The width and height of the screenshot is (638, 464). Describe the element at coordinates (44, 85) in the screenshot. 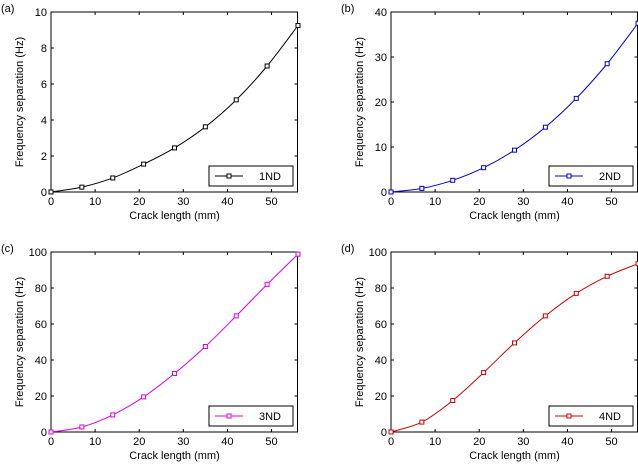

I see `y-tick-label: 6` at that location.